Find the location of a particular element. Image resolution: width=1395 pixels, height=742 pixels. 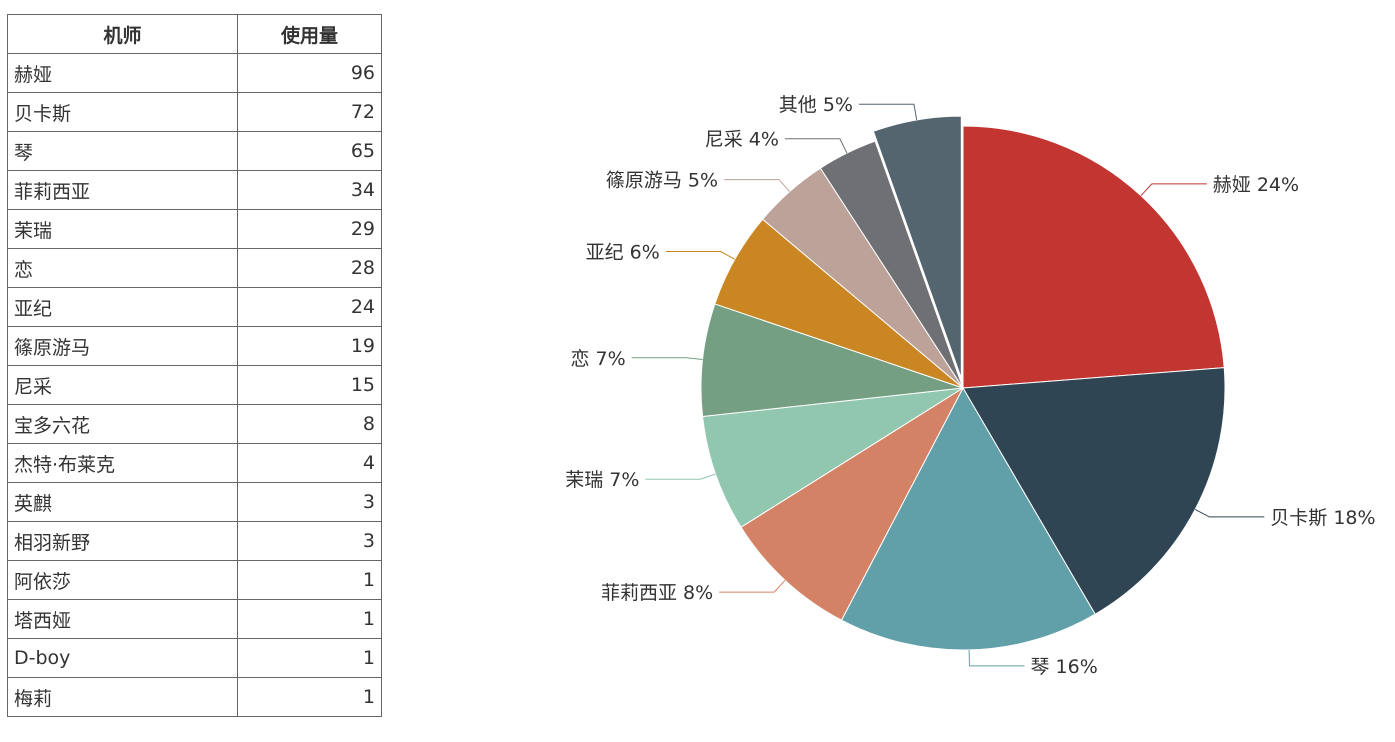

table-row: 恋 28 is located at coordinates (194, 268).